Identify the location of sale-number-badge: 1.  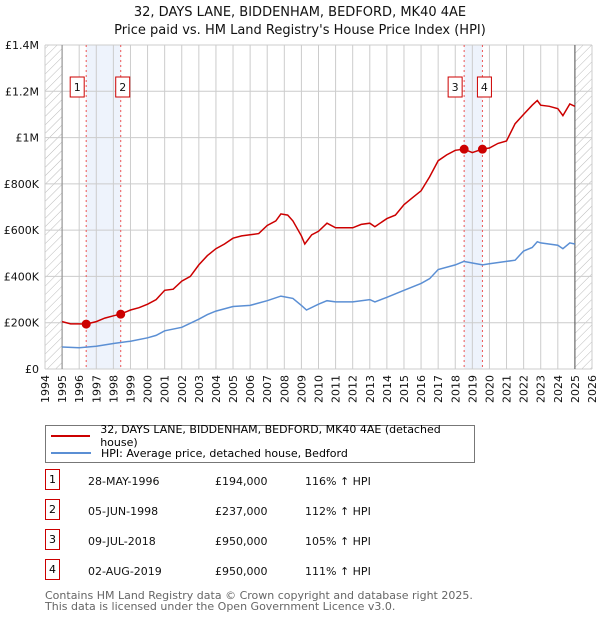
(52, 479).